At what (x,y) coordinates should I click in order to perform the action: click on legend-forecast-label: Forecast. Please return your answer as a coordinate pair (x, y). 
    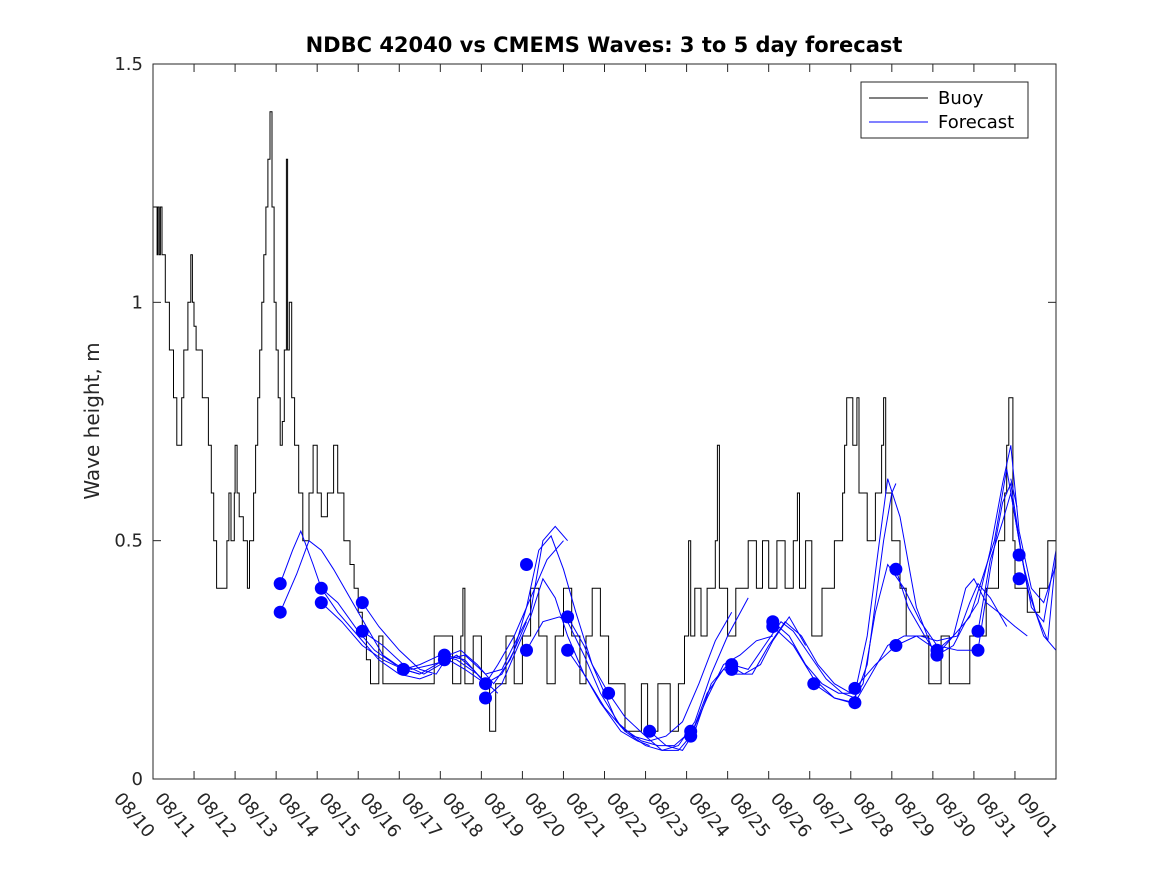
    Looking at the image, I should click on (976, 122).